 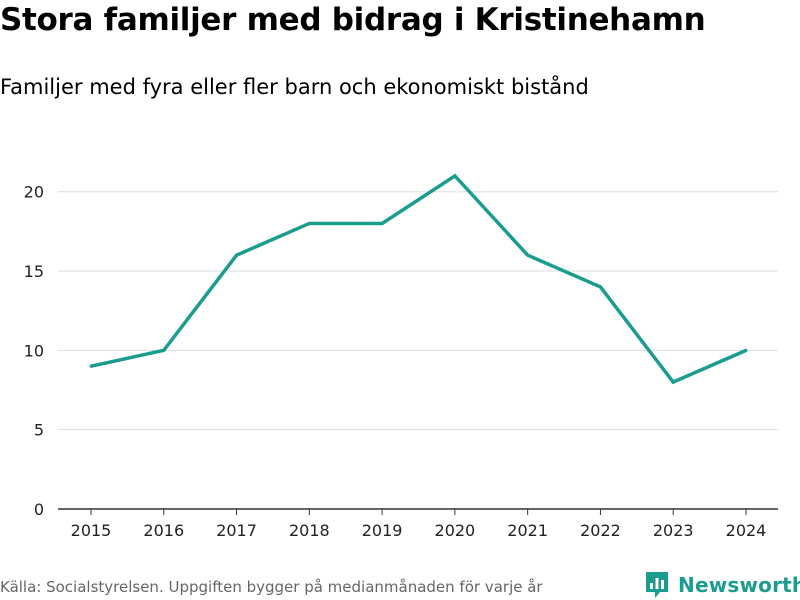 What do you see at coordinates (673, 530) in the screenshot?
I see `x-tick-label: 2023` at bounding box center [673, 530].